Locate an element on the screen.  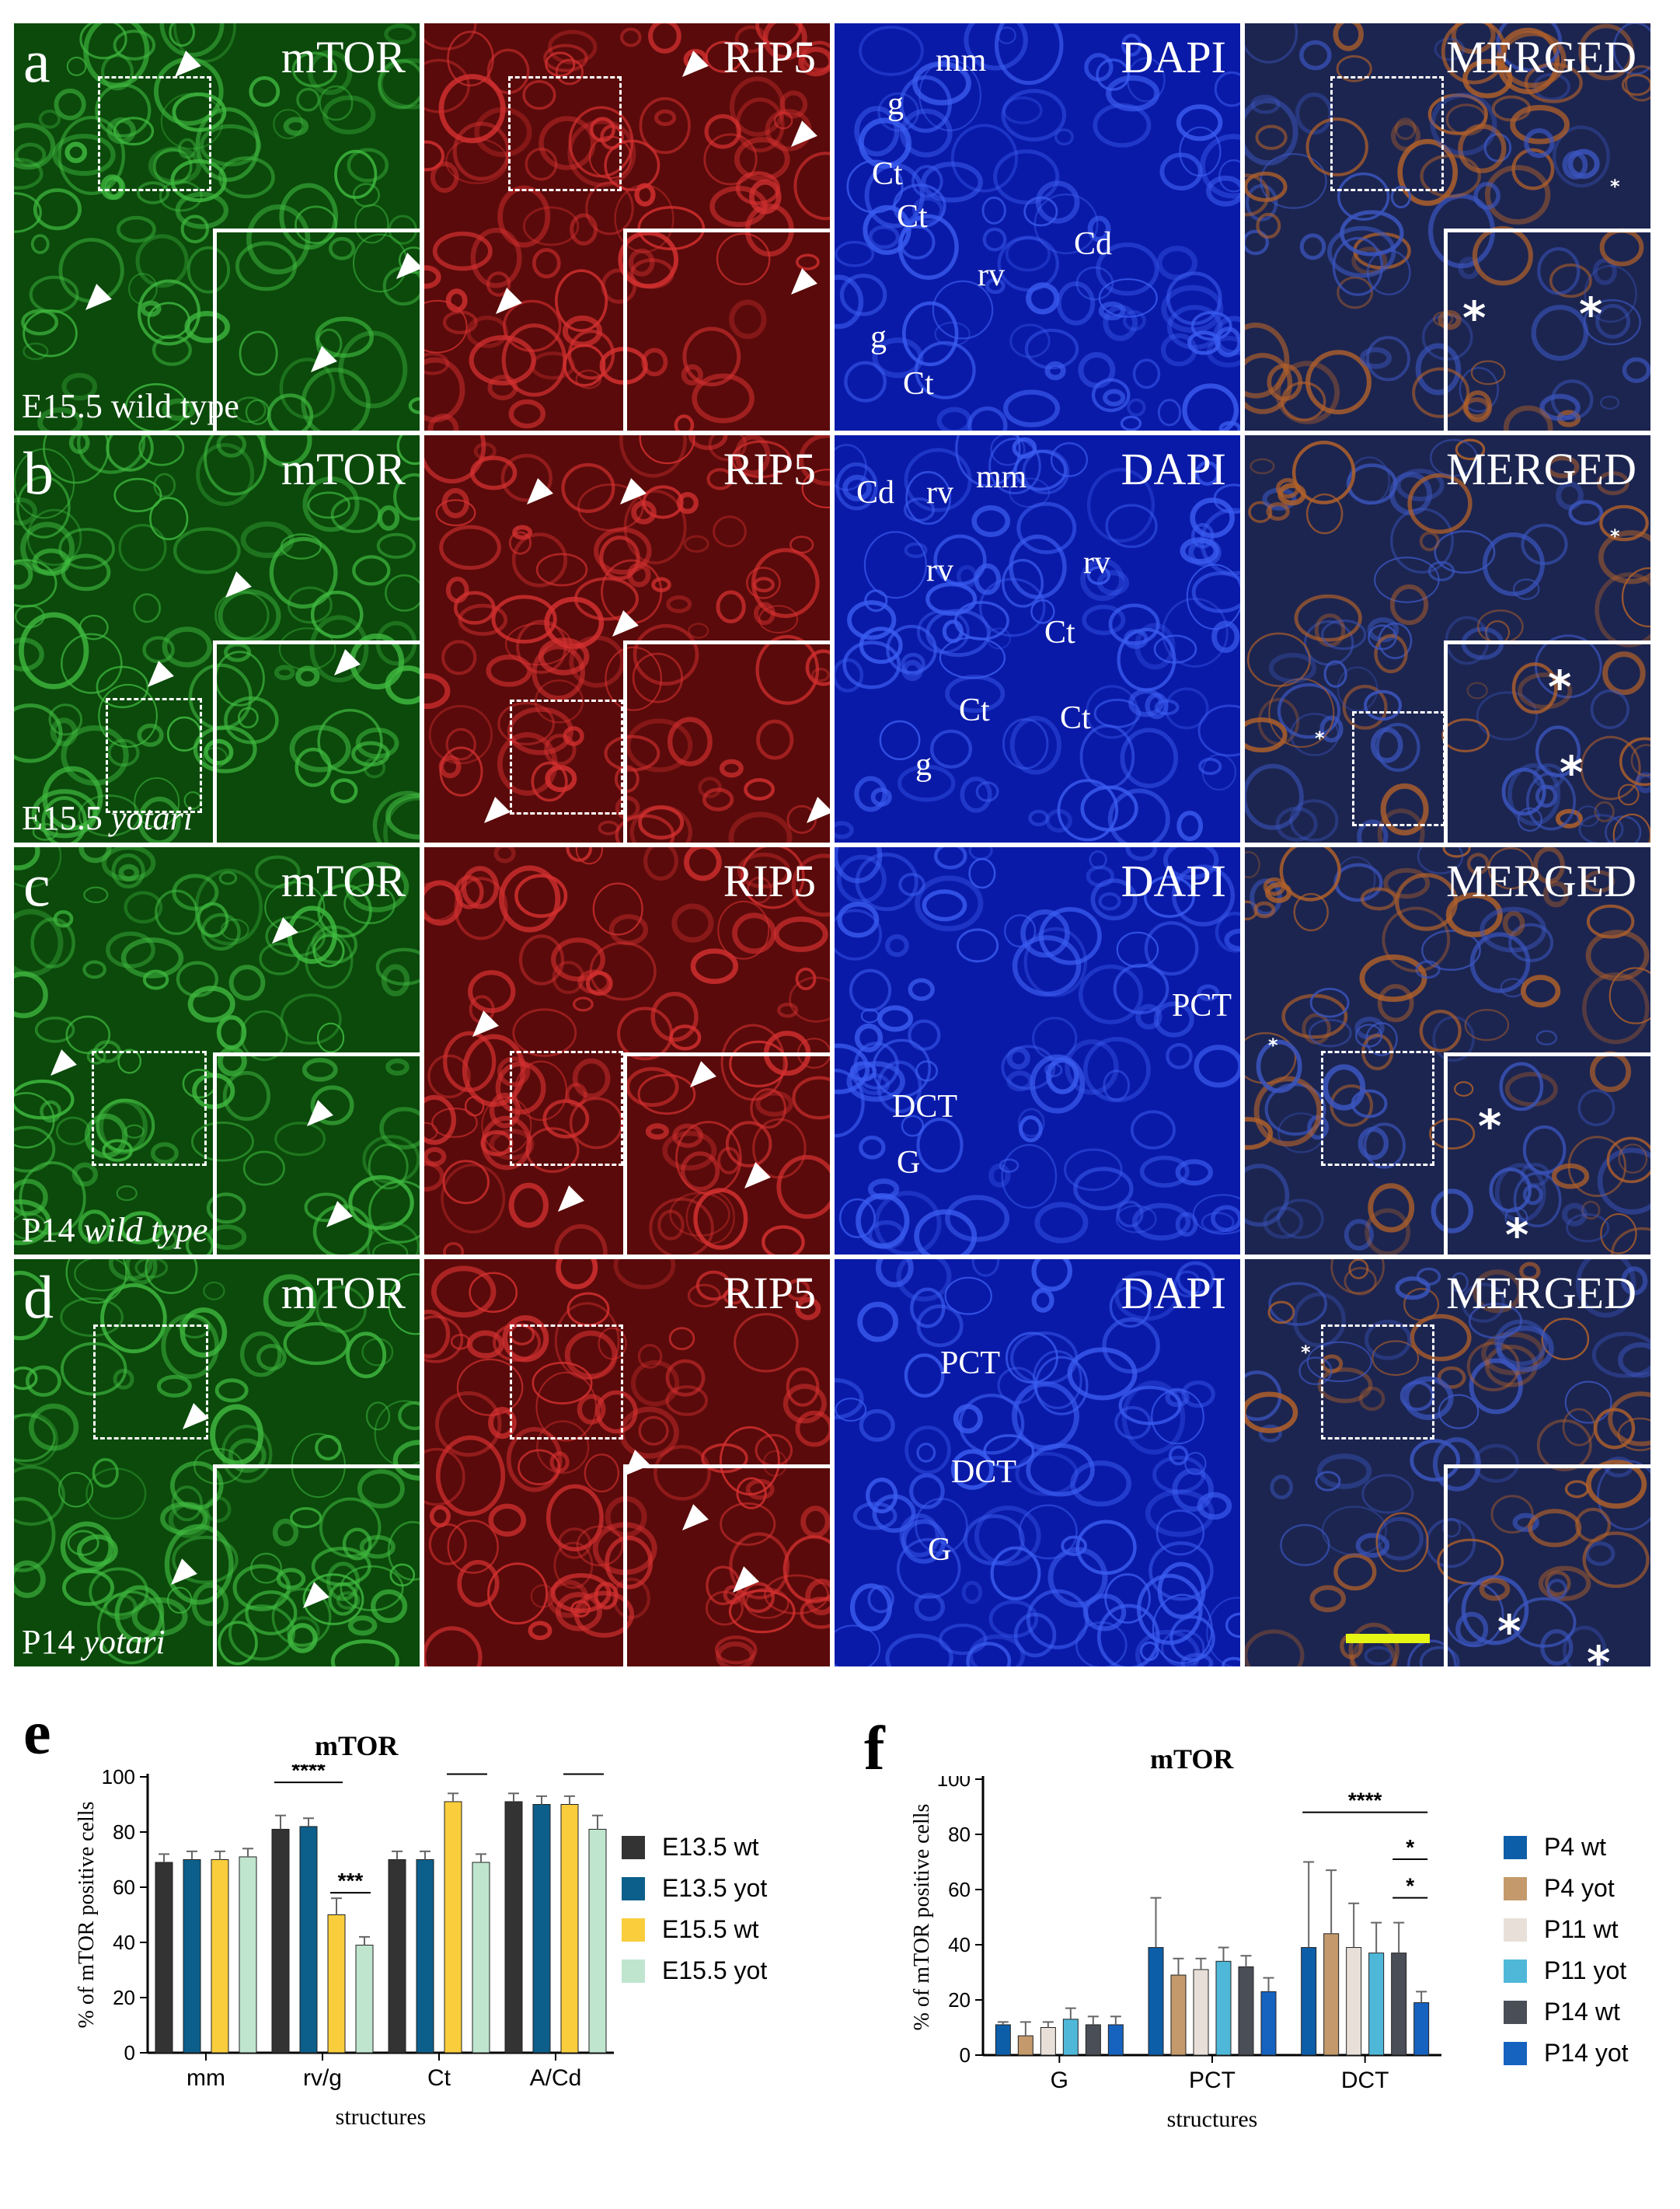
row-letter: d is located at coordinates (38, 1297).